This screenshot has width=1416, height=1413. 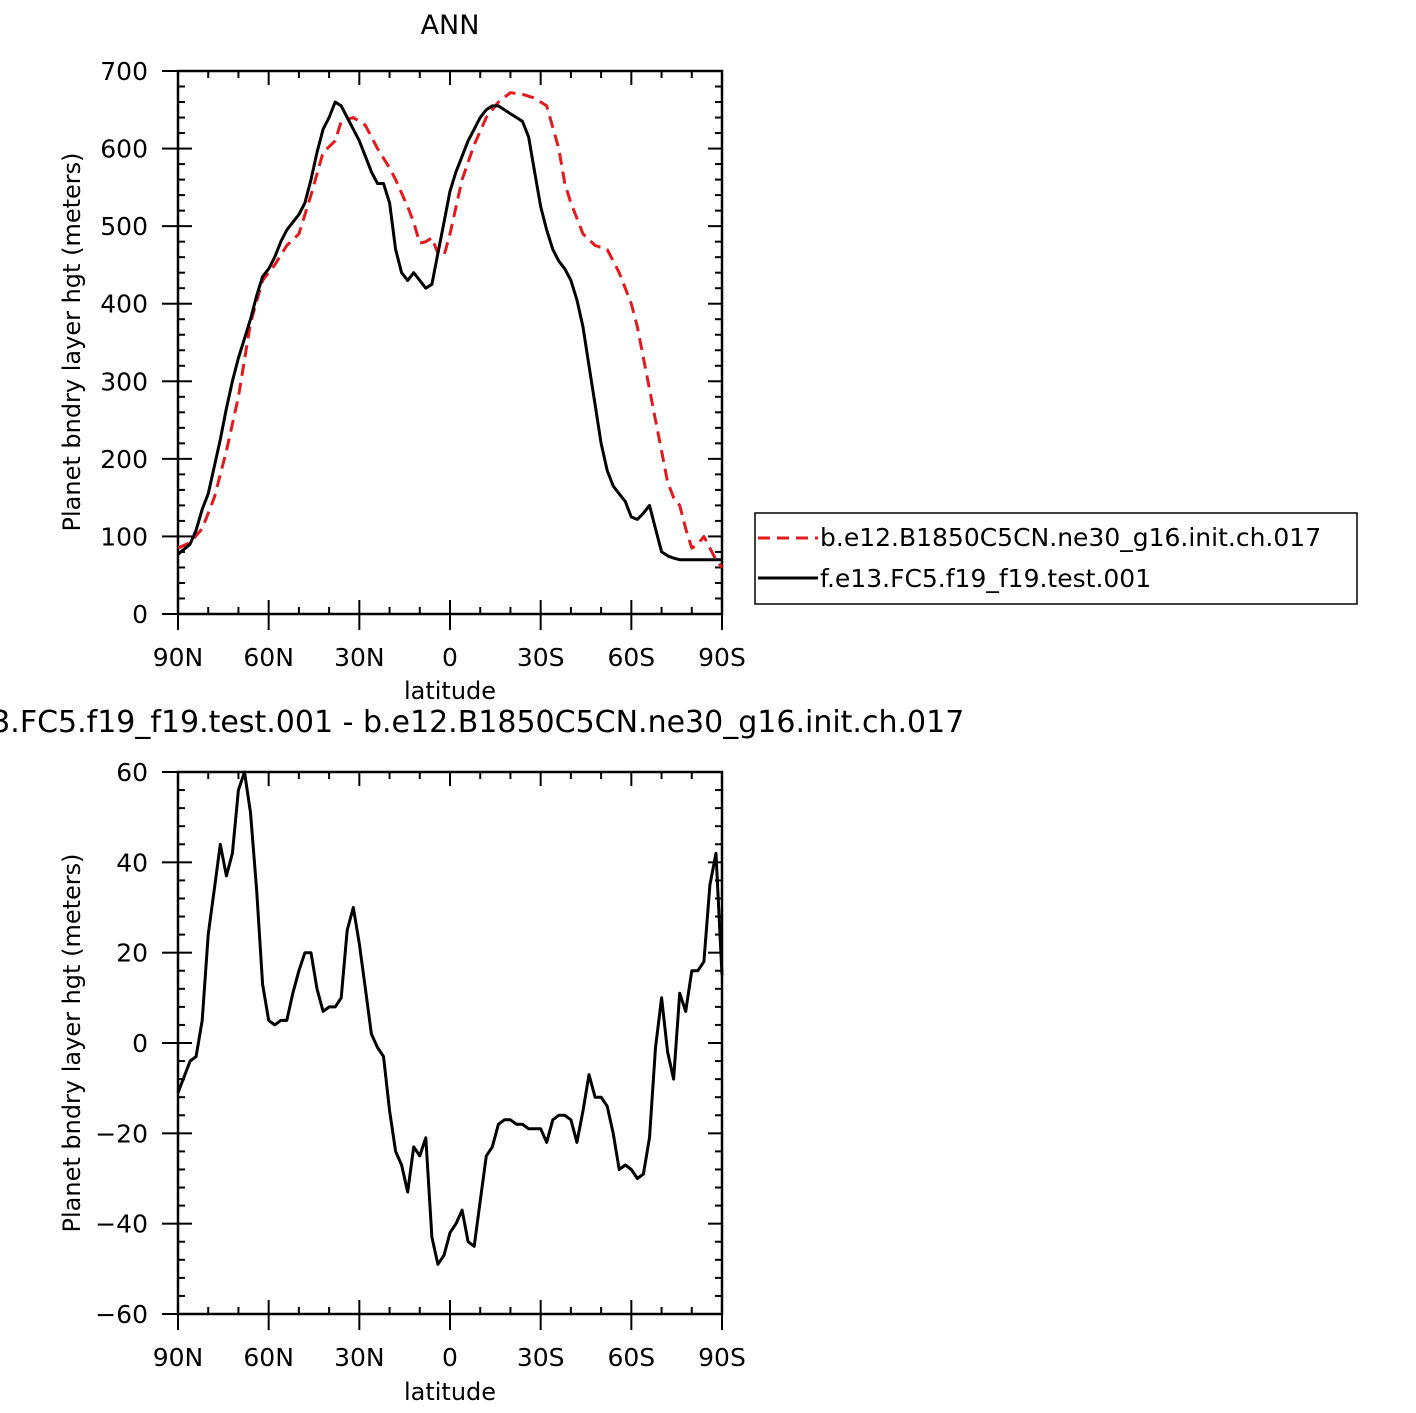 I want to click on top-xtick-label: 0, so click(x=450, y=657).